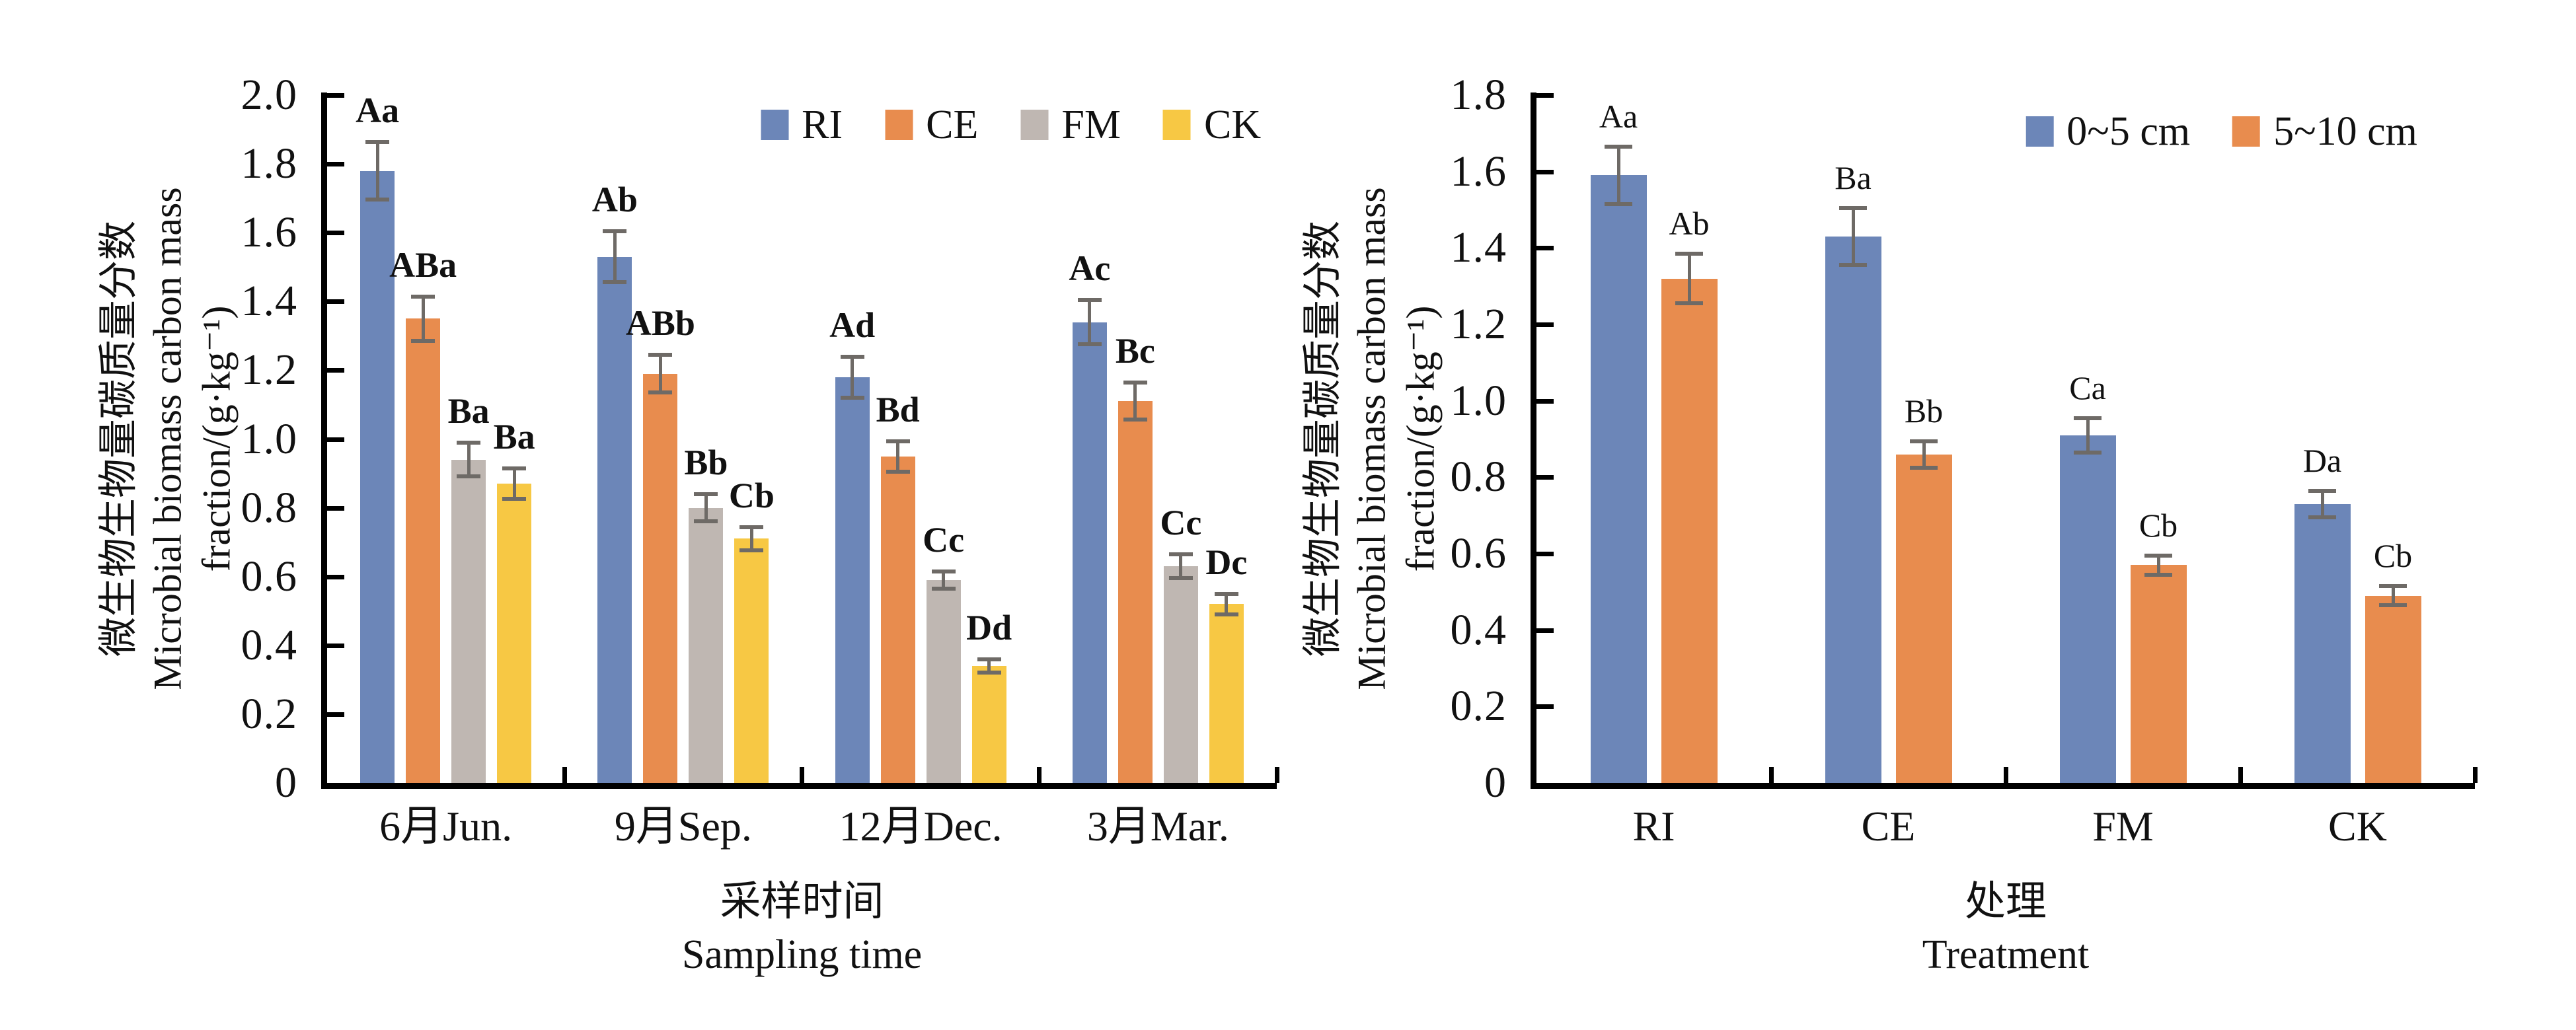 Image resolution: width=2576 pixels, height=1030 pixels. What do you see at coordinates (802, 124) in the screenshot?
I see `legend-item: RI` at bounding box center [802, 124].